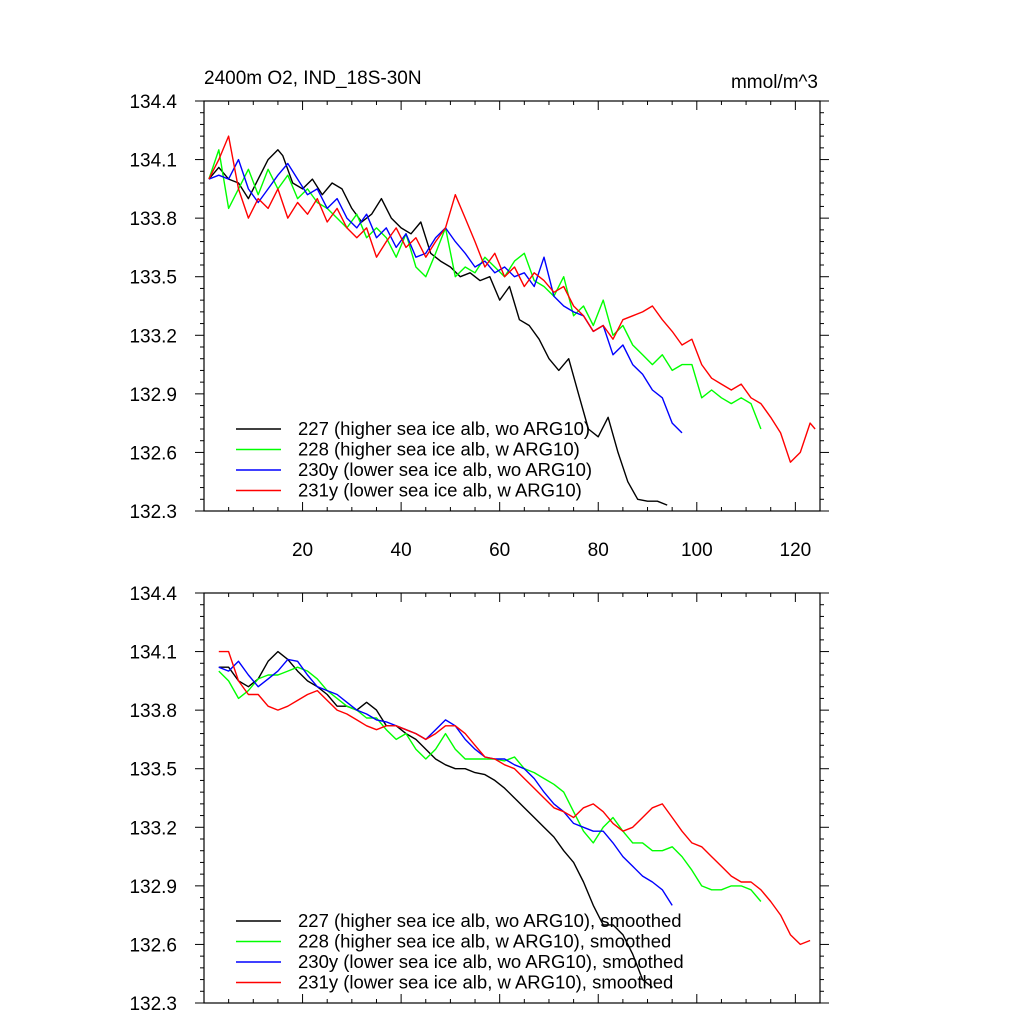 This screenshot has height=1024, width=1024. What do you see at coordinates (153, 453) in the screenshot?
I see `top-y-tick-label: 132.6` at bounding box center [153, 453].